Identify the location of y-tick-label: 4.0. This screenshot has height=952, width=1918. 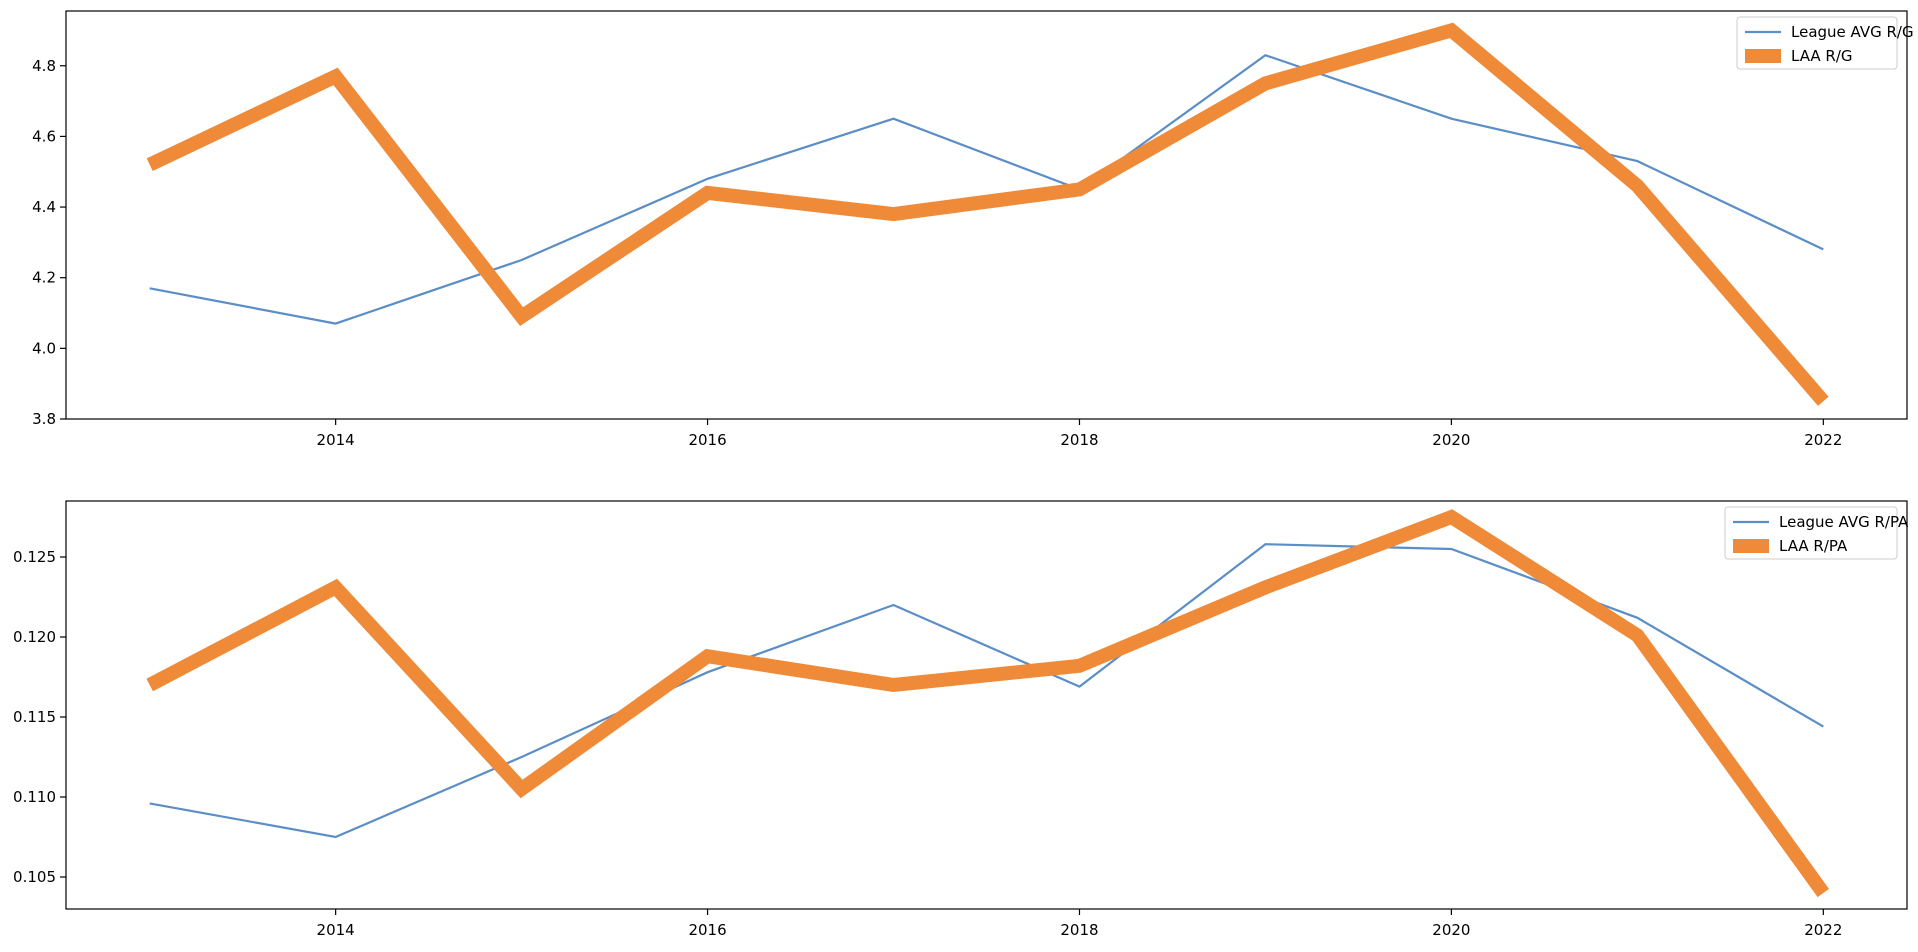
(44, 348).